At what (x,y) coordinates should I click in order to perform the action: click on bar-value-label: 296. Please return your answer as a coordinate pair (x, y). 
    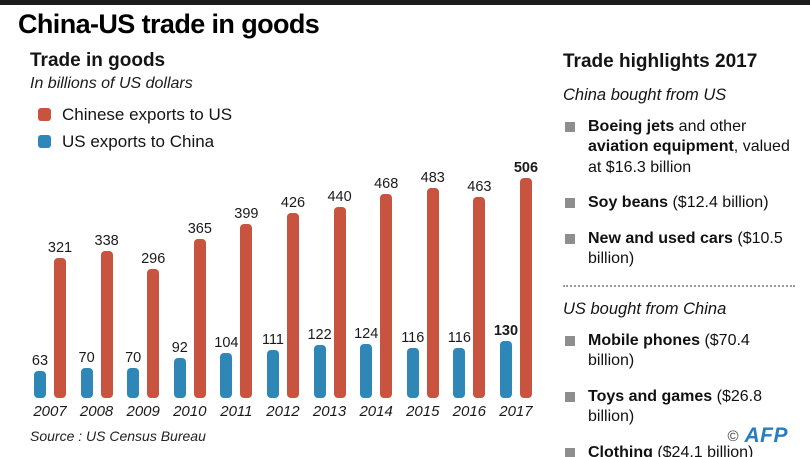
    Looking at the image, I should click on (153, 258).